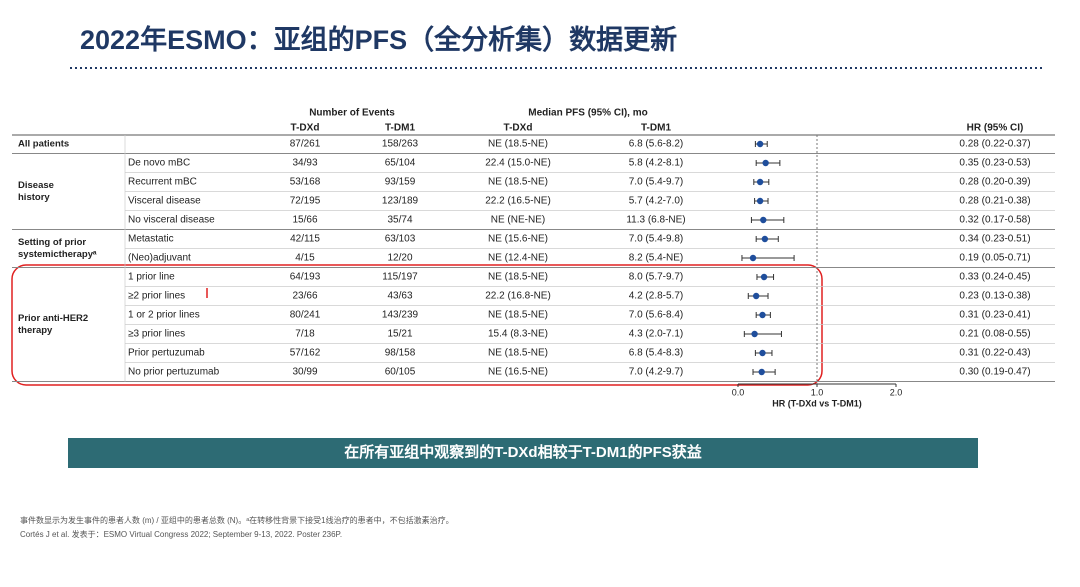 The width and height of the screenshot is (1080, 587). I want to click on banner-text: 在所有亚组中观察到的T-DXd相较于T-DM1的PFS获益, so click(523, 452).